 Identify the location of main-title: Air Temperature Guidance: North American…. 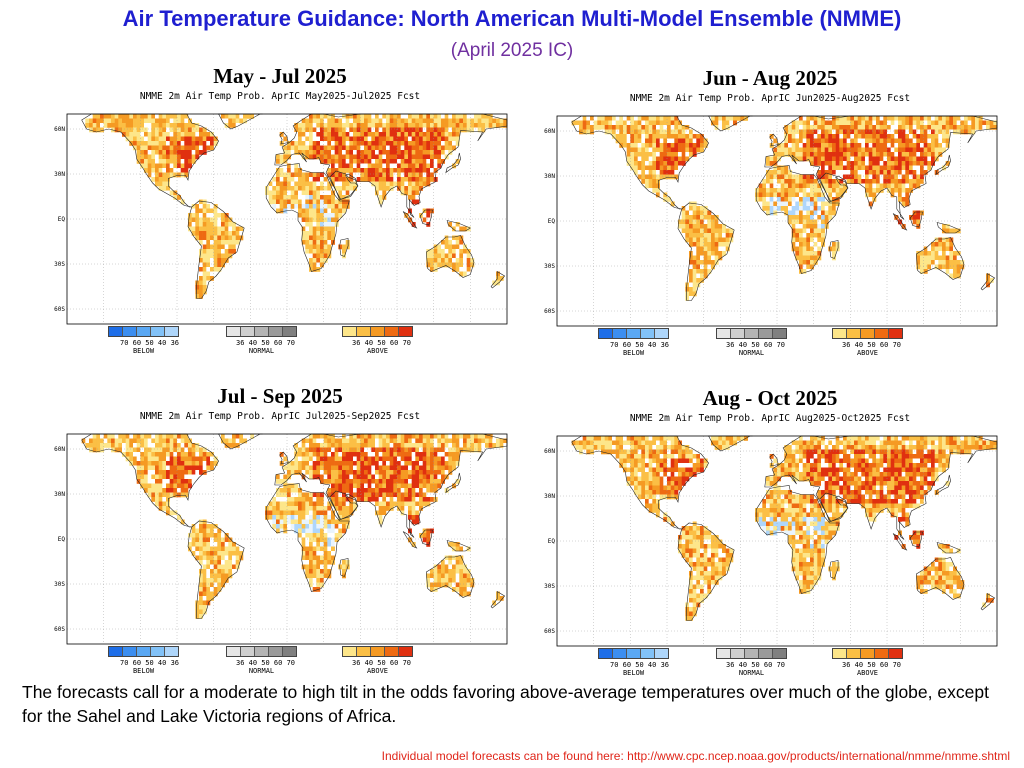
(512, 18).